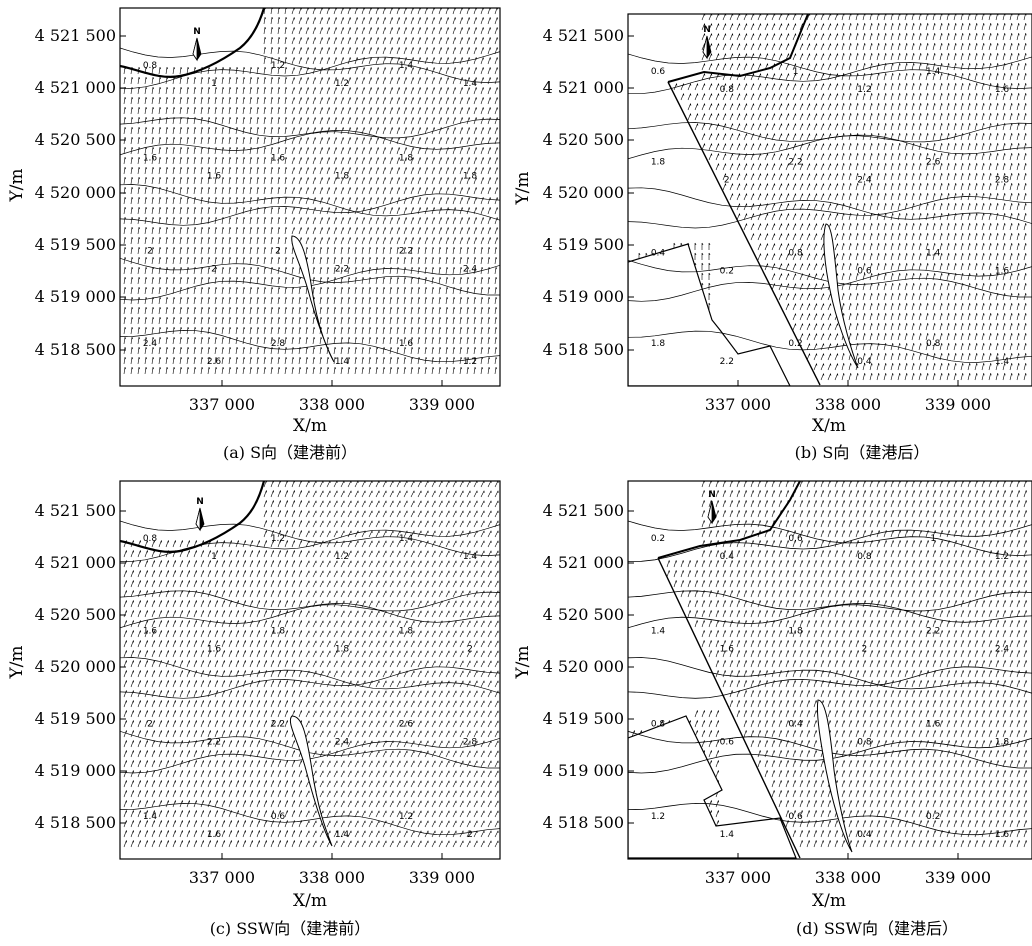 This screenshot has height=946, width=1032. Describe the element at coordinates (290, 928) in the screenshot. I see `panel-c-caption: (c) SSW向（建港前）` at that location.